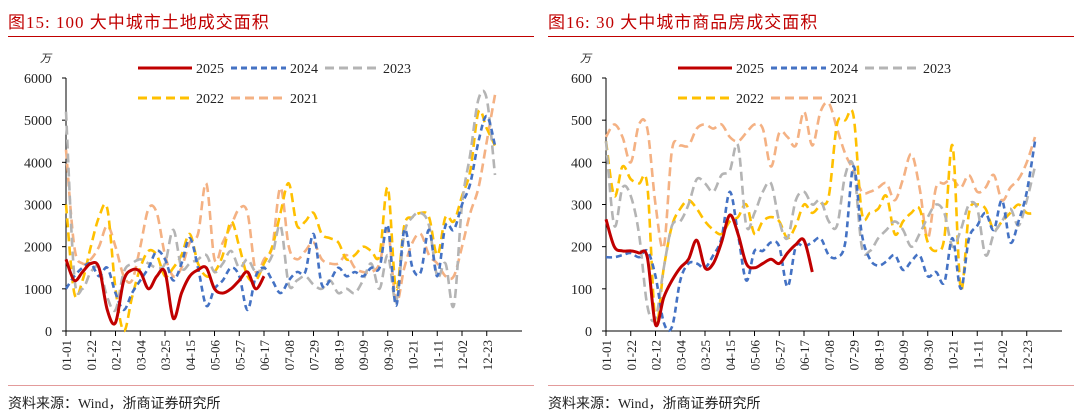 This screenshot has height=415, width=1080. I want to click on y-tick-label: 3000, so click(38, 206).